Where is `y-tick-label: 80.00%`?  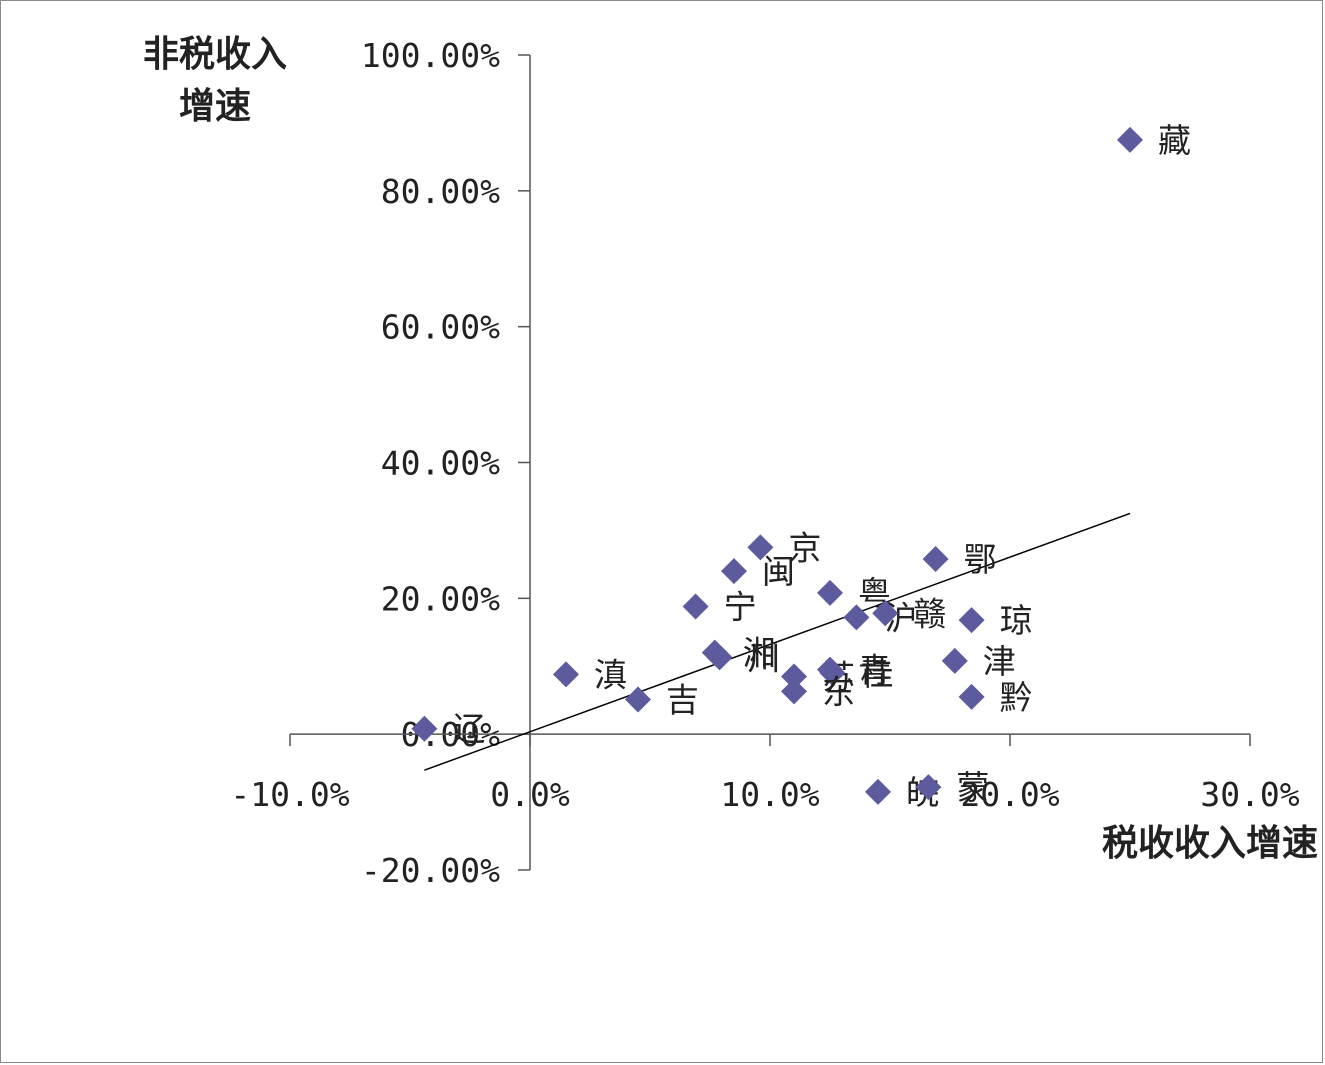
y-tick-label: 80.00% is located at coordinates (440, 191).